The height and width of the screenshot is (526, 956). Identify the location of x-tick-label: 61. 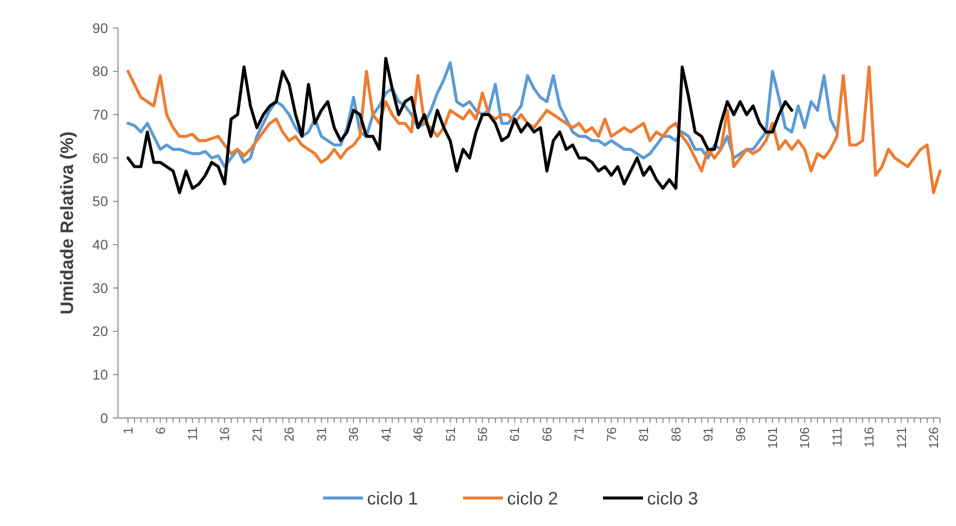
(514, 434).